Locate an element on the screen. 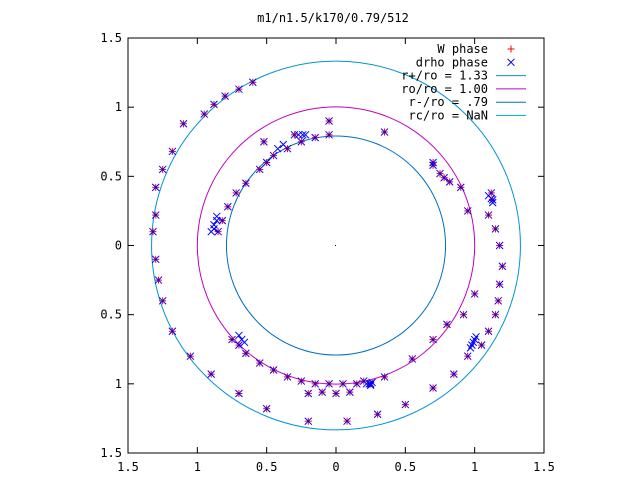  legend-item: drho phase is located at coordinates (465, 62).